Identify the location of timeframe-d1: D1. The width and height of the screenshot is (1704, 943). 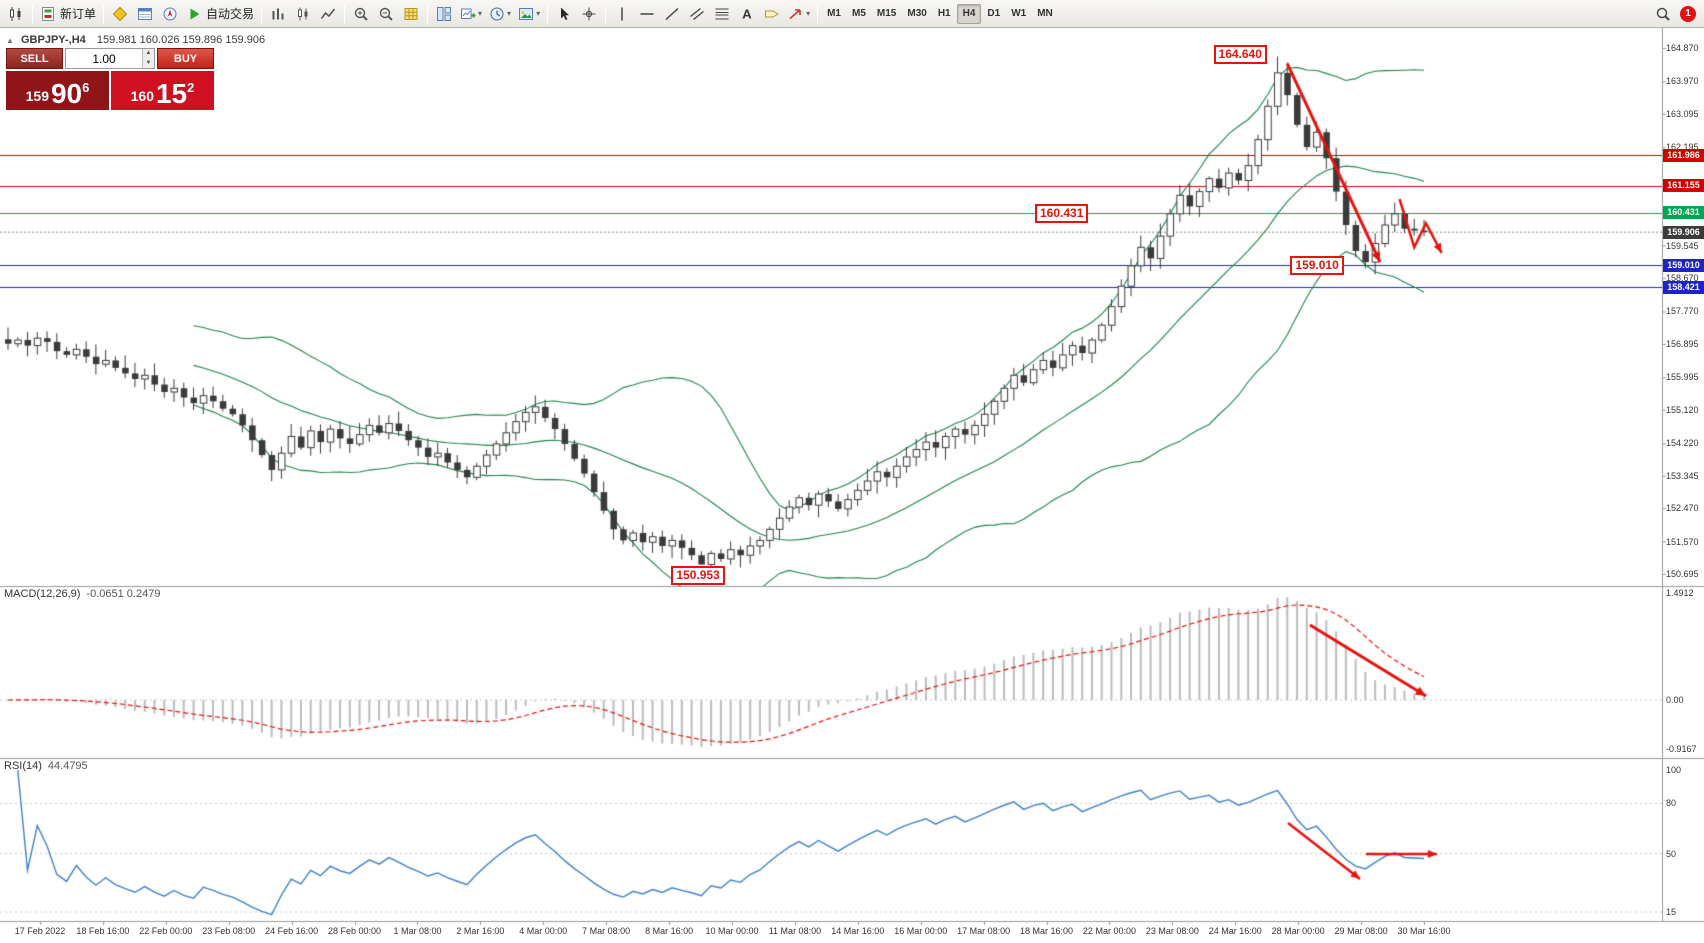
(994, 13).